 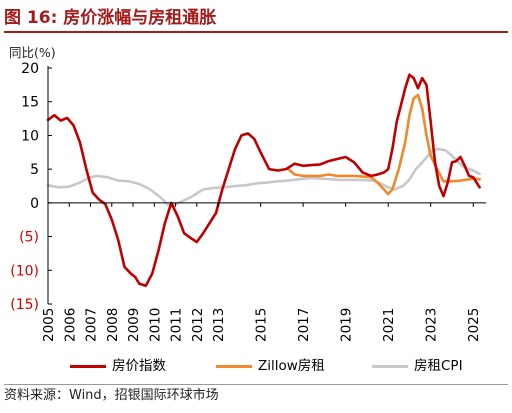 I want to click on source-note: 资料来源：Wind，招银国际环球市场, so click(x=256, y=396).